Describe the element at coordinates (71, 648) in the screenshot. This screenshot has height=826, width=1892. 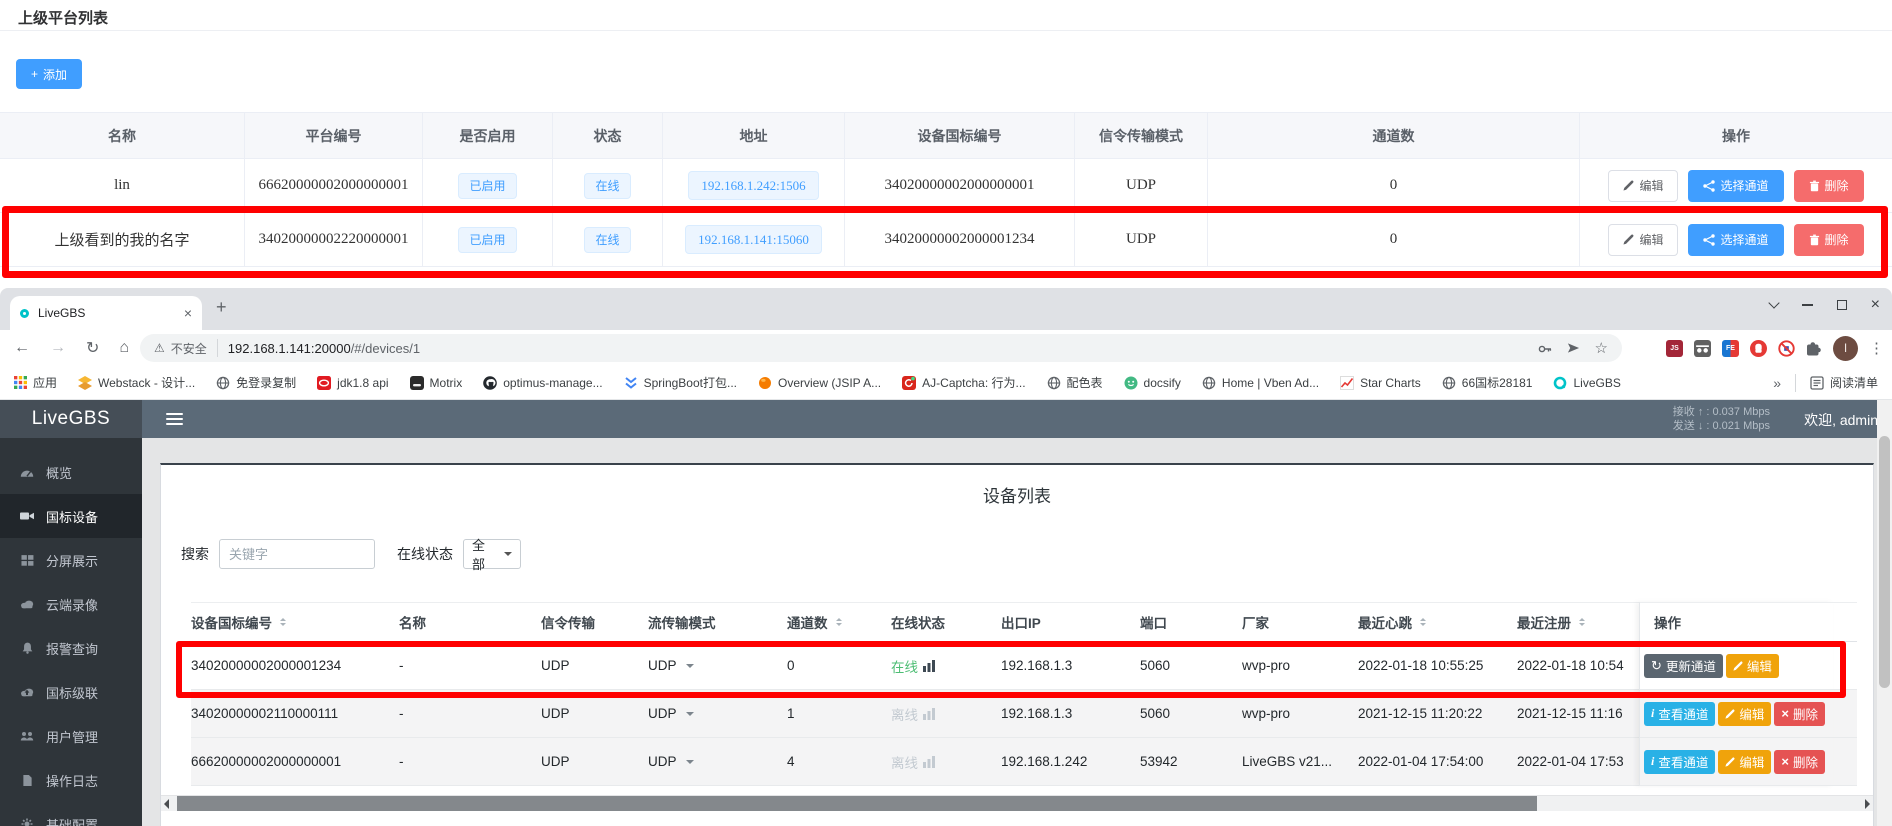
I see `sidebar-item-alarm-query: 报警查询` at that location.